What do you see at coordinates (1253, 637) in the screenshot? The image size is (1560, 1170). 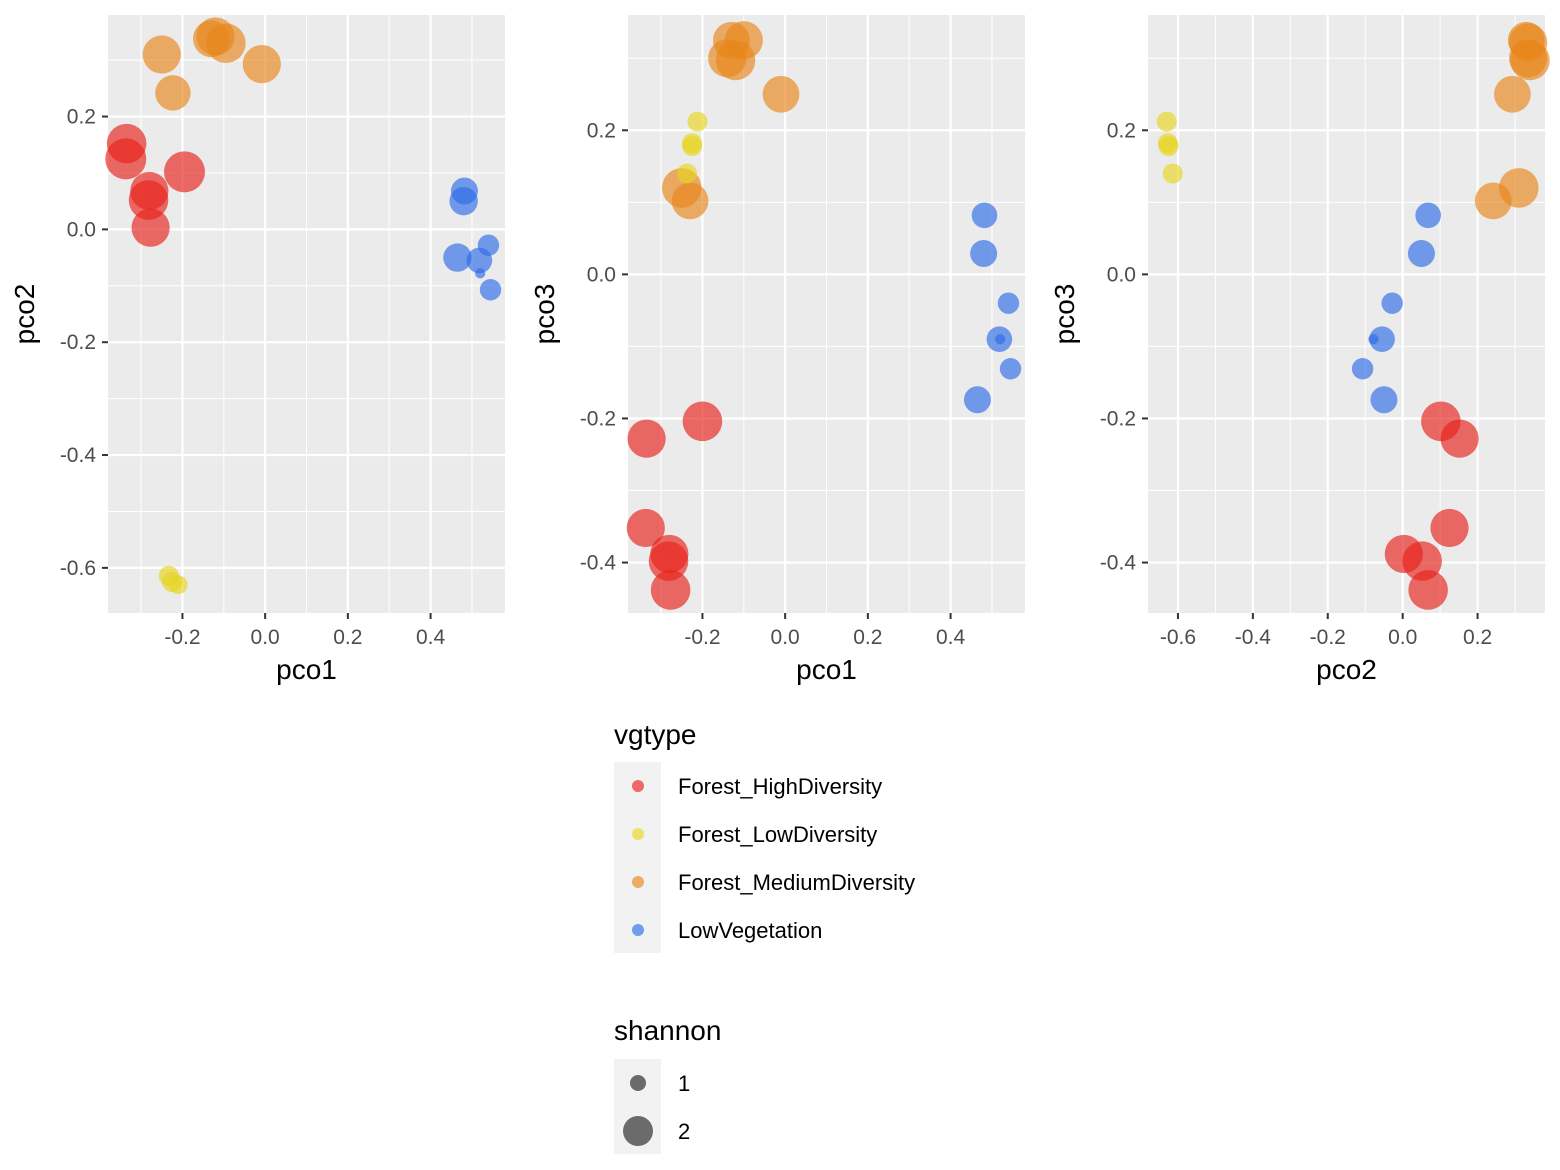 I see `x-tick-label: -0.4` at bounding box center [1253, 637].